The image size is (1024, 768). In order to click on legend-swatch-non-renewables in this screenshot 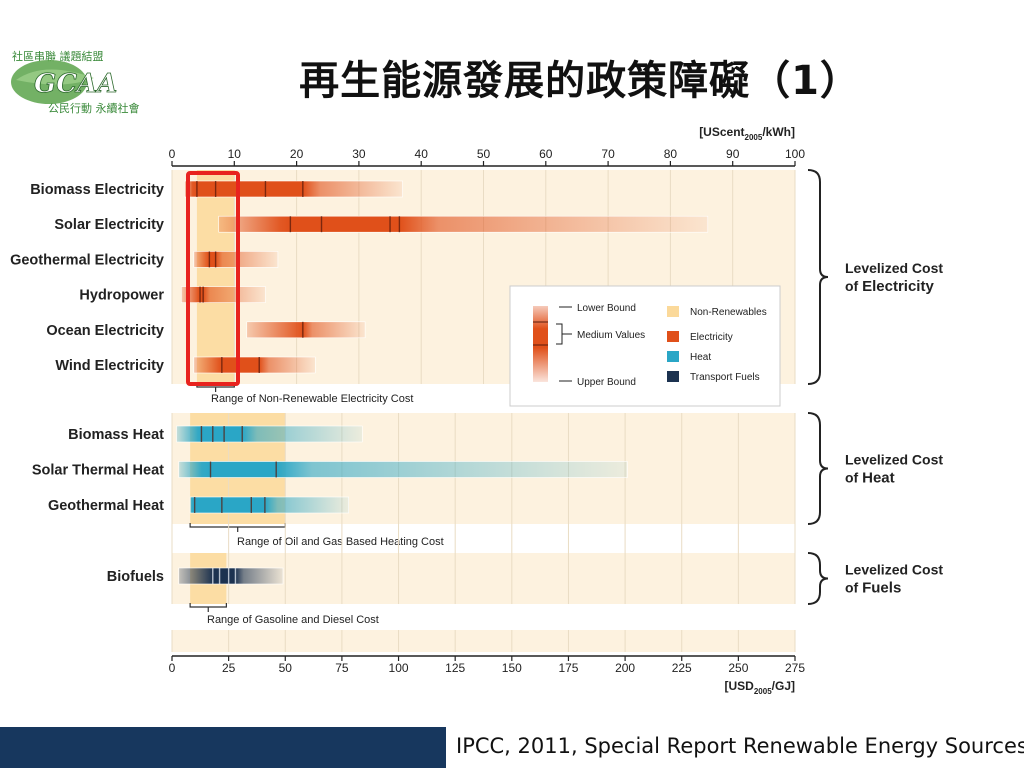, I will do `click(673, 311)`.